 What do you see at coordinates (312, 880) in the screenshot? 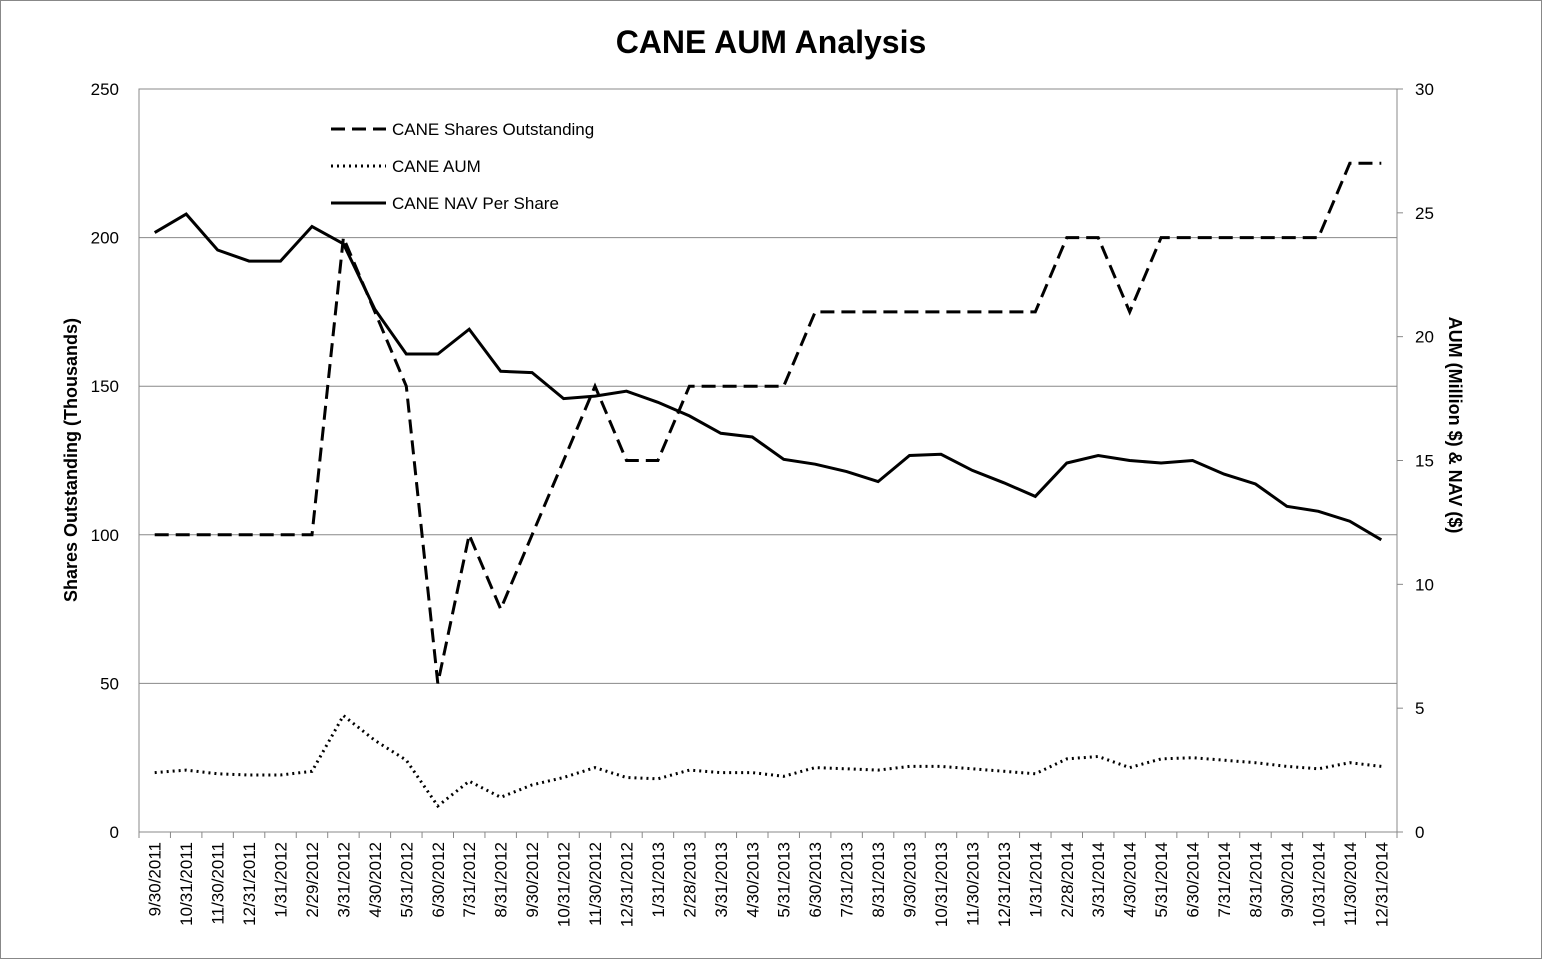
I see `x-tick-label: 2/29/2012` at bounding box center [312, 880].